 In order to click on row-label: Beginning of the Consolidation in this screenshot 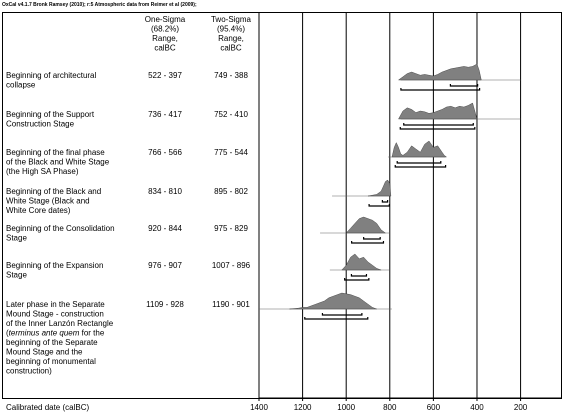, I will do `click(60, 228)`.